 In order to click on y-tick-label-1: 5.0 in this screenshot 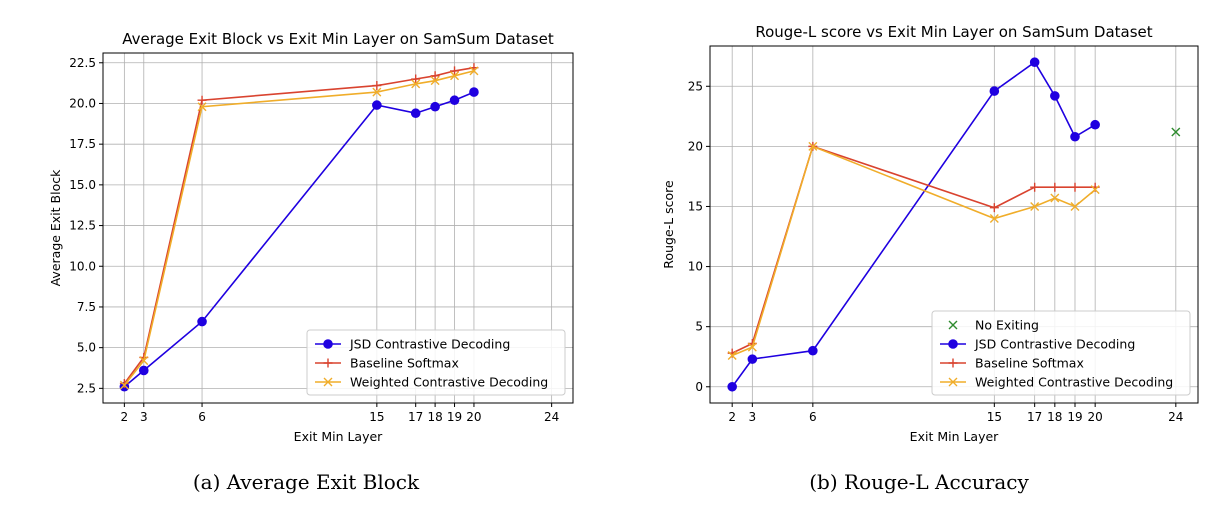, I will do `click(86, 348)`.